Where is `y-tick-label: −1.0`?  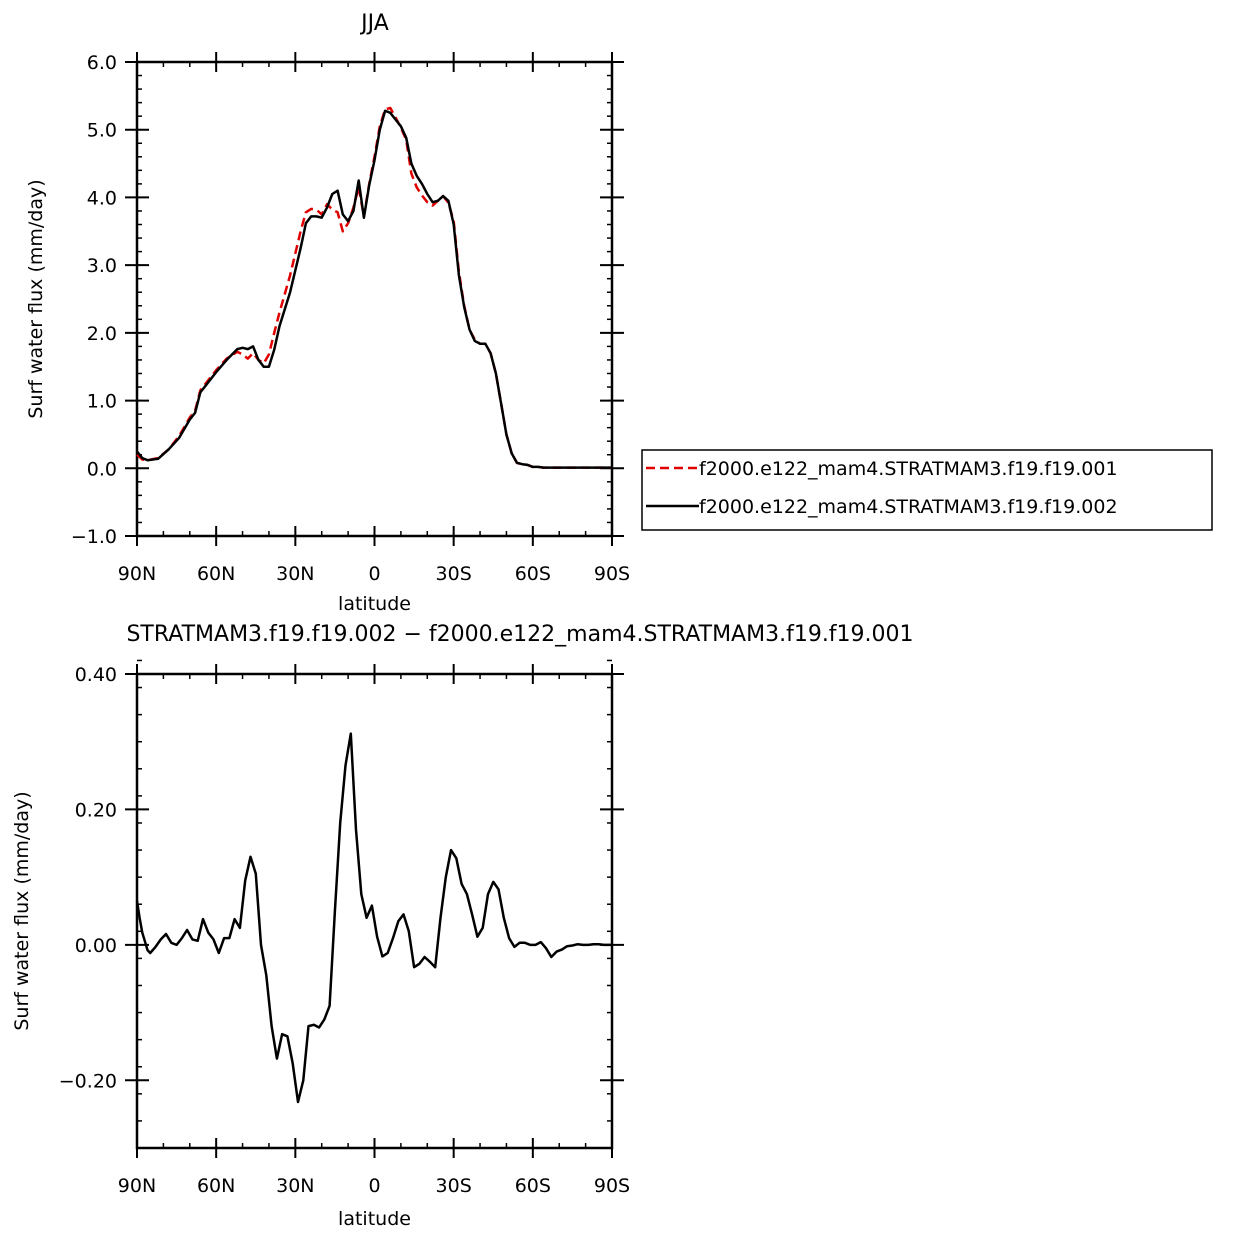
y-tick-label: −1.0 is located at coordinates (94, 537).